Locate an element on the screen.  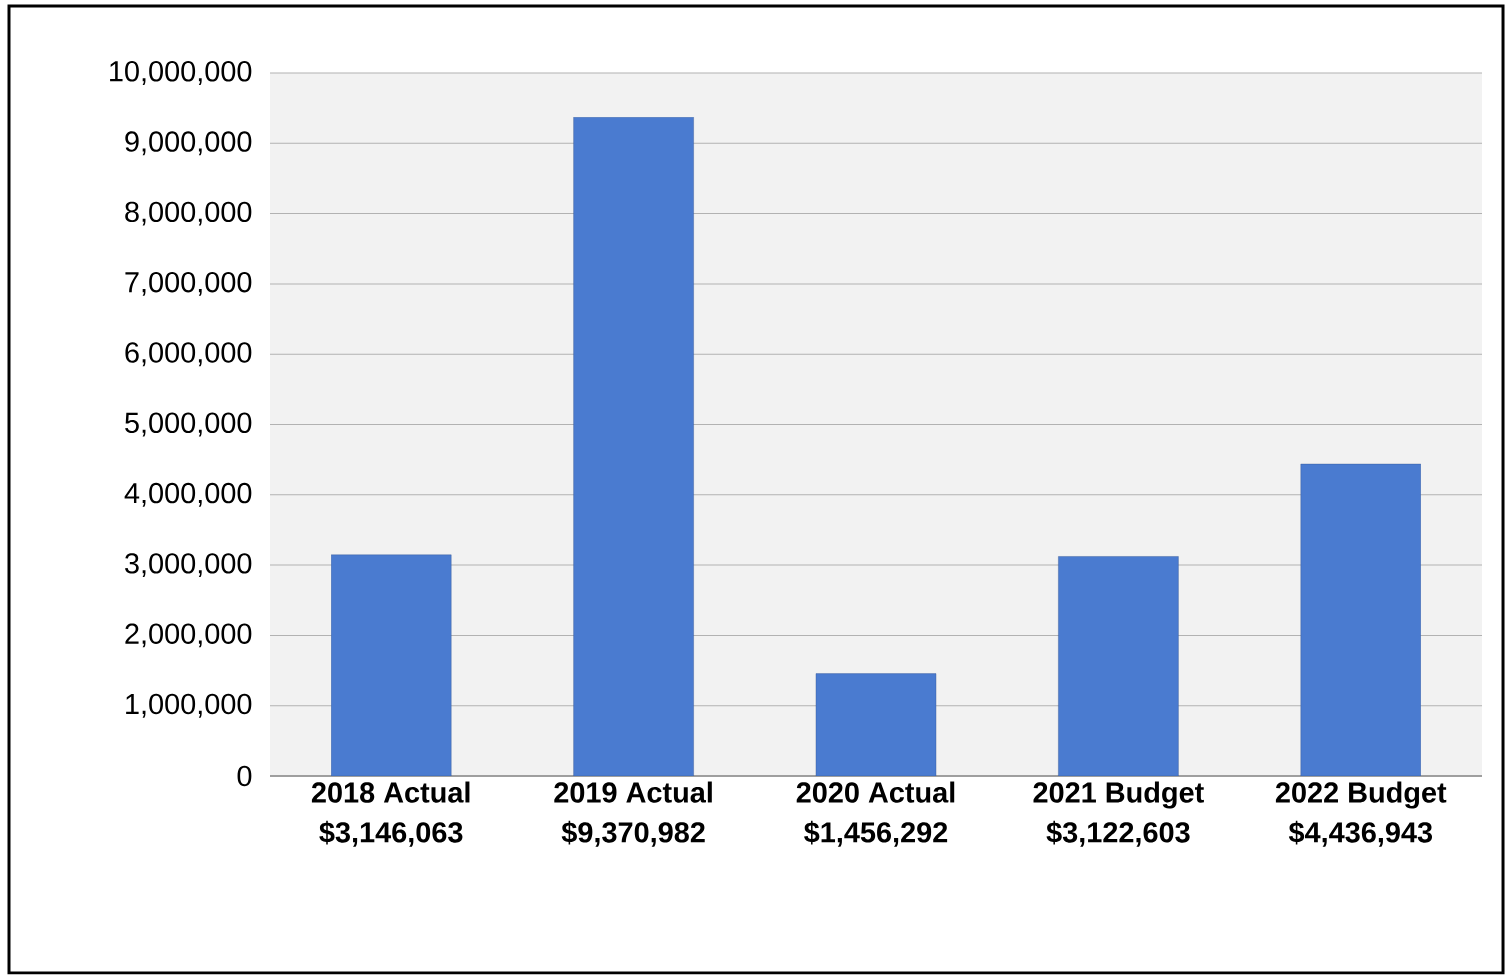
y-tick-label: 7,000,000 is located at coordinates (188, 284).